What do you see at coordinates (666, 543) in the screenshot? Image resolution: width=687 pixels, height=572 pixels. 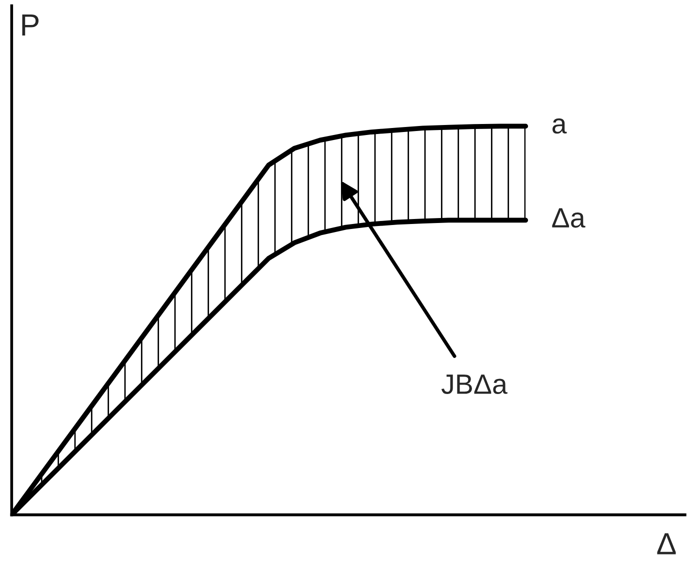 I see `x-axis-title: Δ` at bounding box center [666, 543].